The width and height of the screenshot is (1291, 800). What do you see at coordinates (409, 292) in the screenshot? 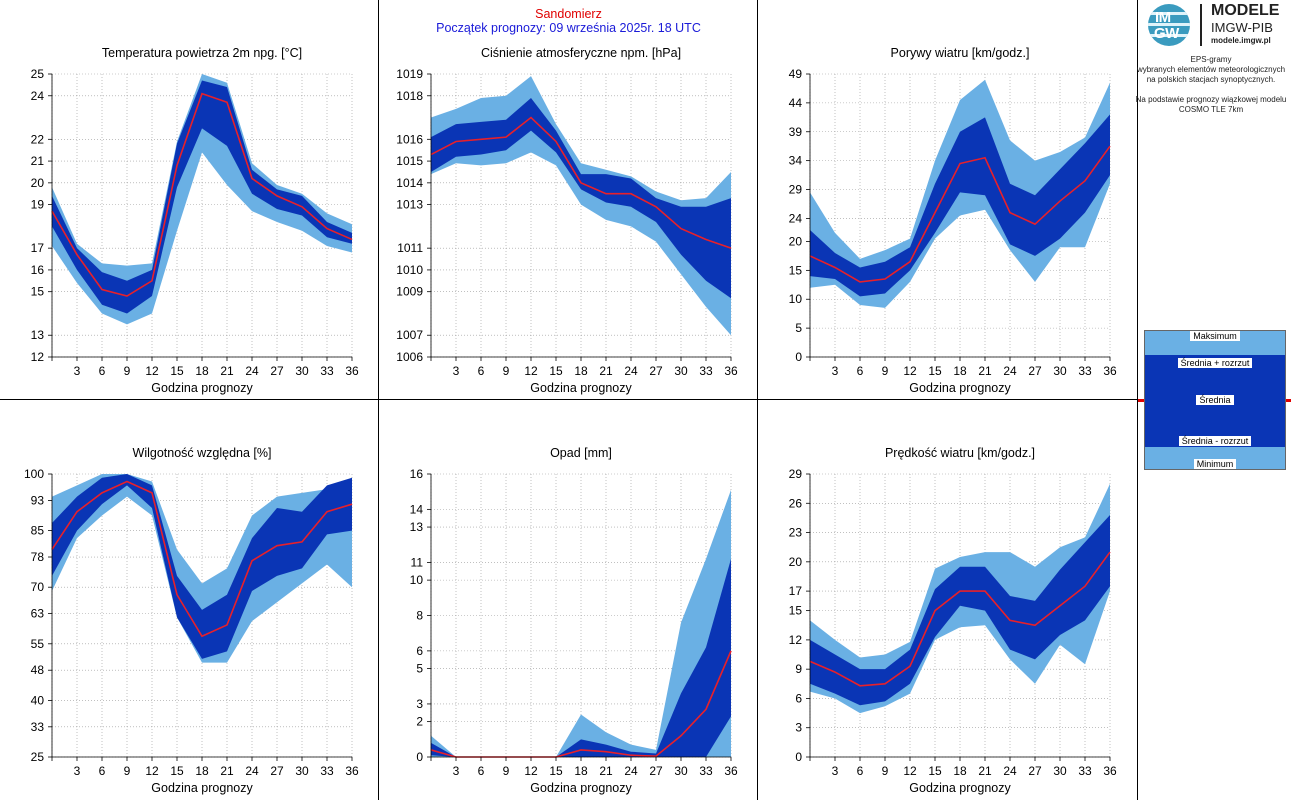
I see `y-tick-label: 1009` at bounding box center [409, 292].